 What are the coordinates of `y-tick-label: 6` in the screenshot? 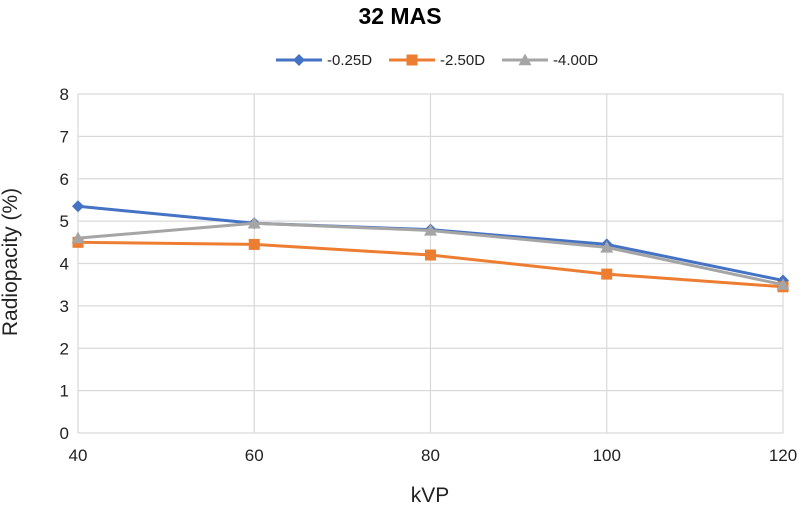 It's located at (64, 179).